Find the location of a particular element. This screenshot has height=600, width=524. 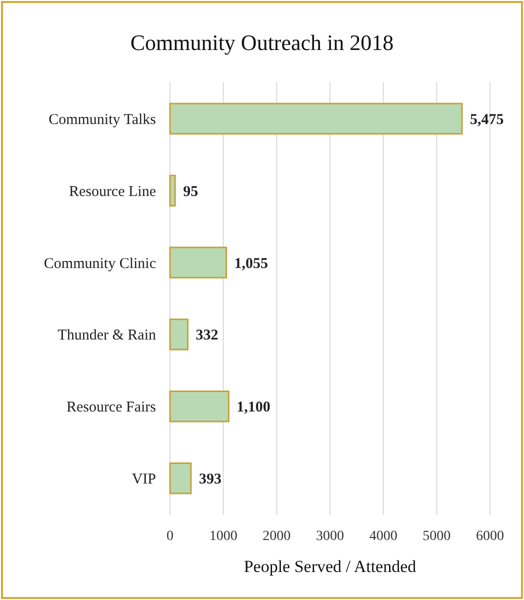

data-label: 1,100 is located at coordinates (253, 408).